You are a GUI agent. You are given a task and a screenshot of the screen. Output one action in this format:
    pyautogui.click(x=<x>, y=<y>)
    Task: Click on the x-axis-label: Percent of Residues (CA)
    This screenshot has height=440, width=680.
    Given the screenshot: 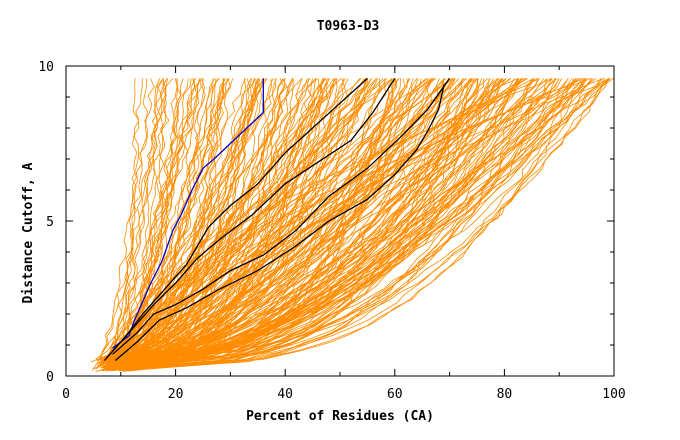 What is the action you would take?
    pyautogui.click(x=340, y=416)
    